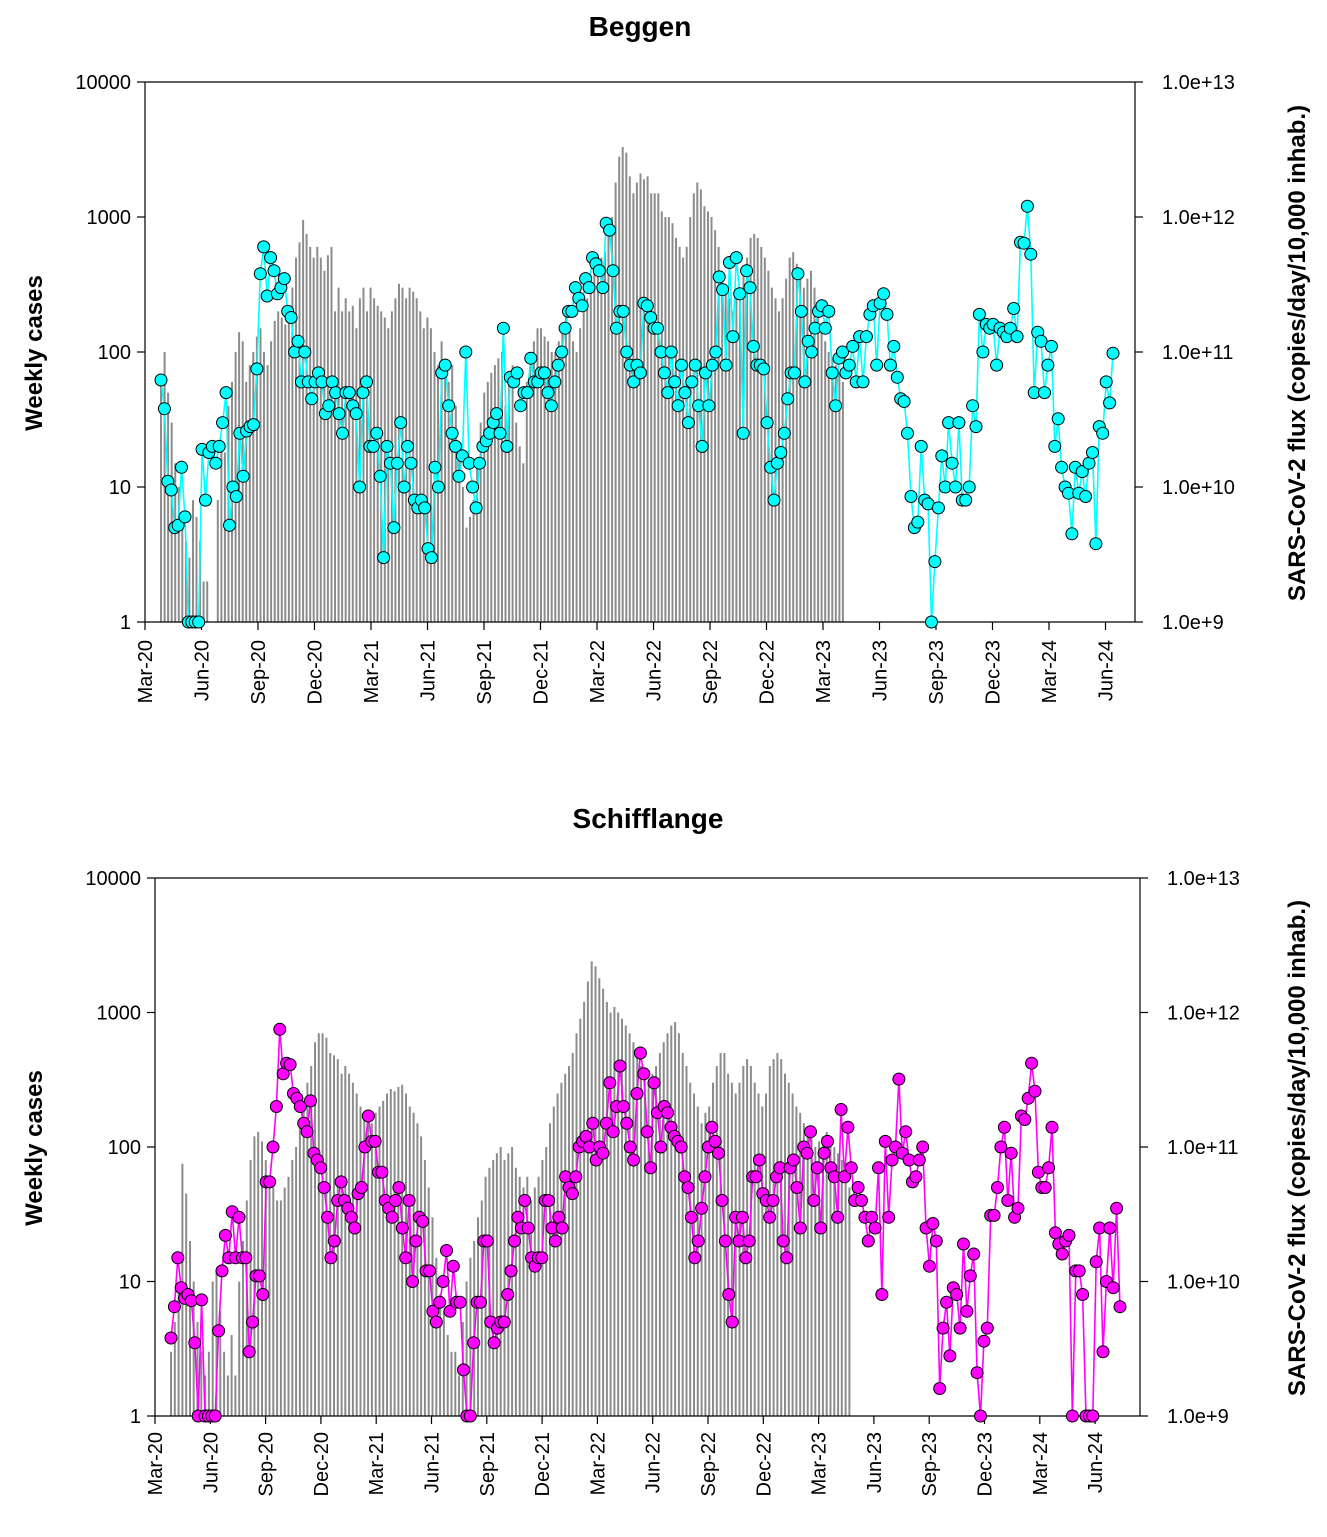  I want to click on x-tick-label: Jun-23, so click(881, 670).